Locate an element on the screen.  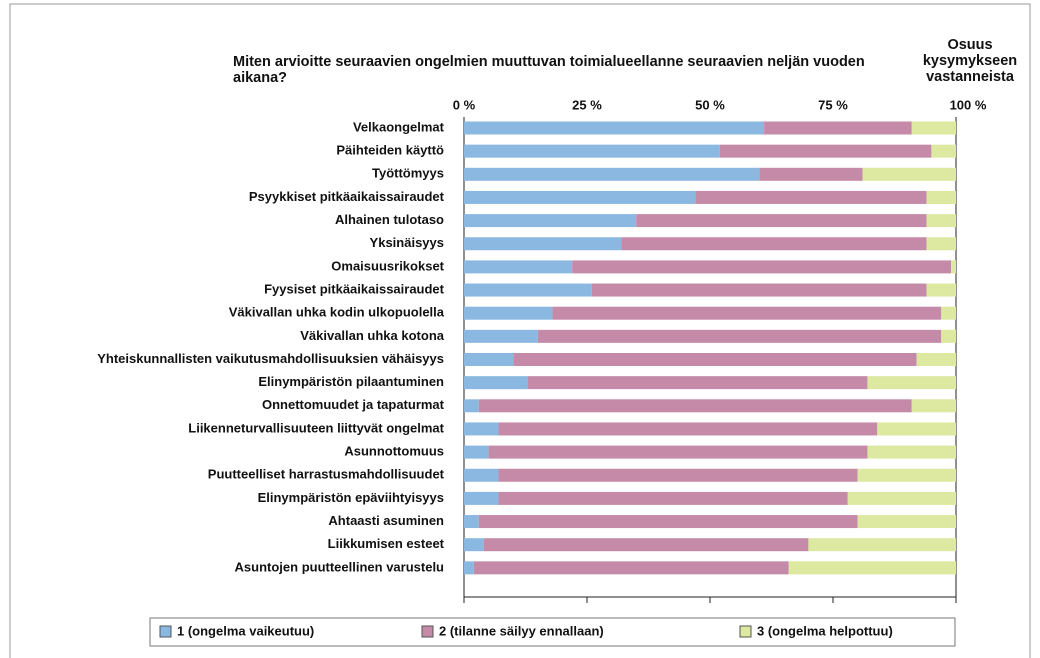
y-tick-label: Omaisuusrikokset is located at coordinates (387, 265).